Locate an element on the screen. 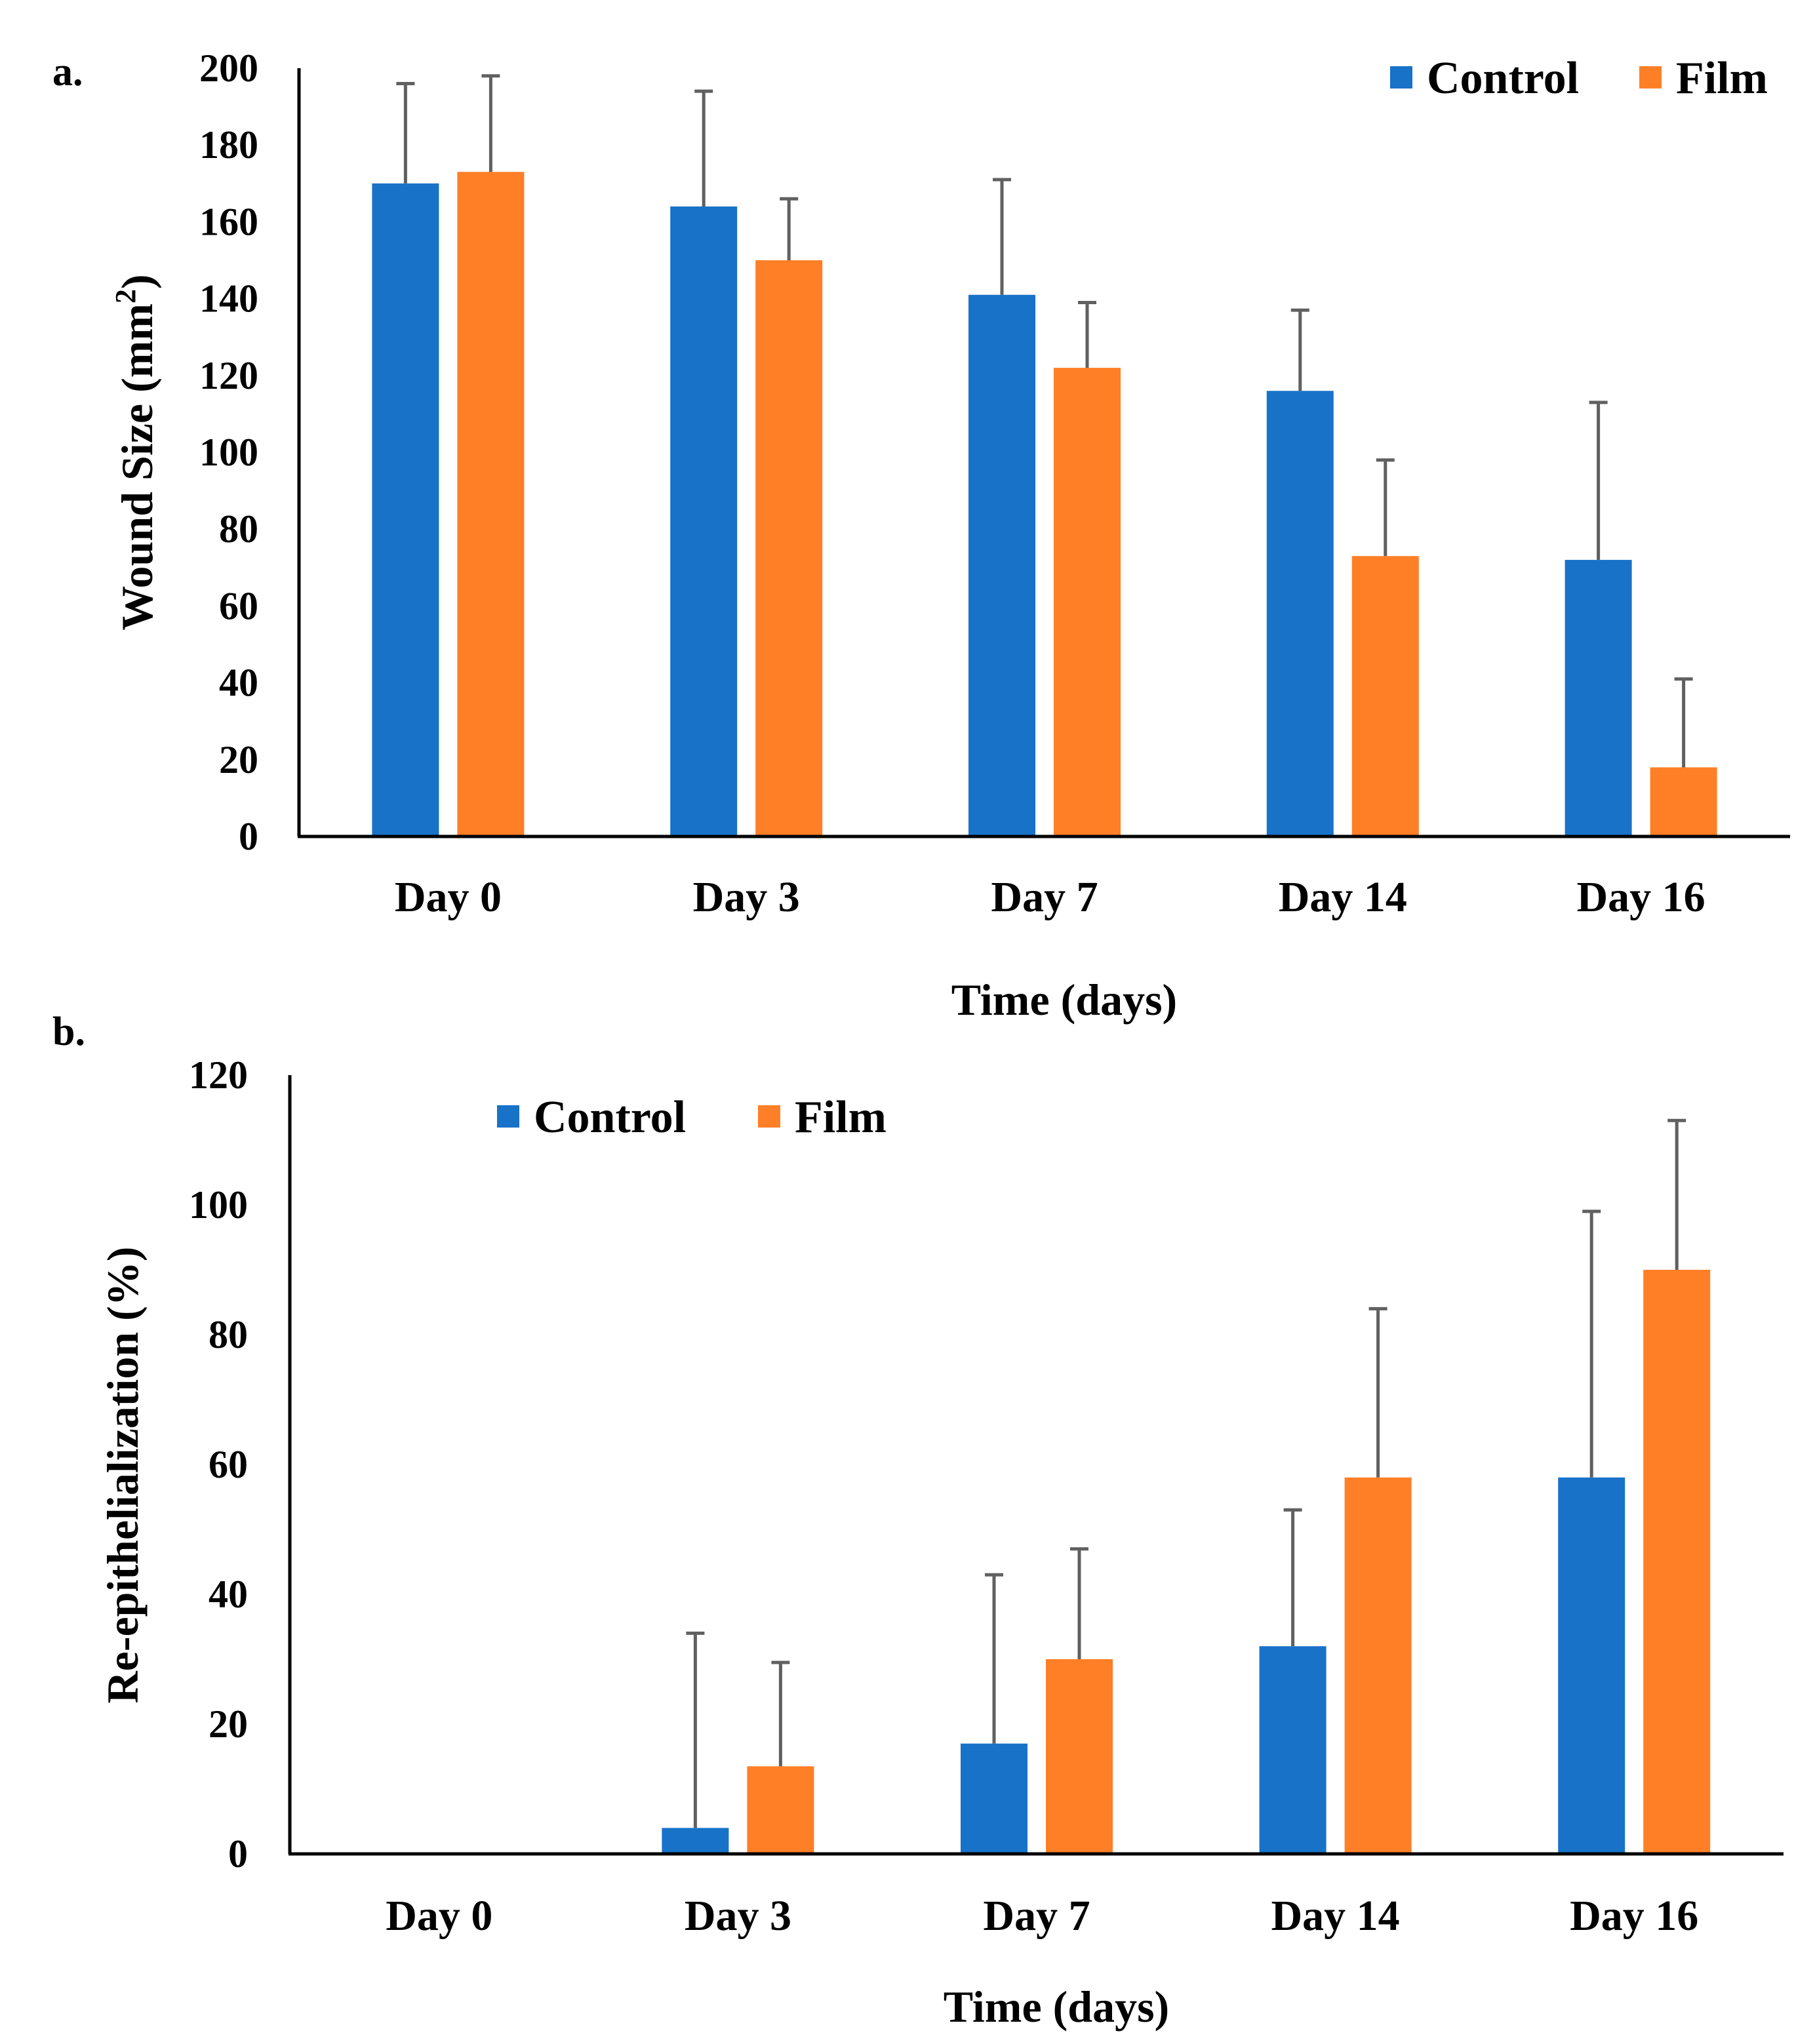  y-axis-title-end: ) is located at coordinates (137, 281).